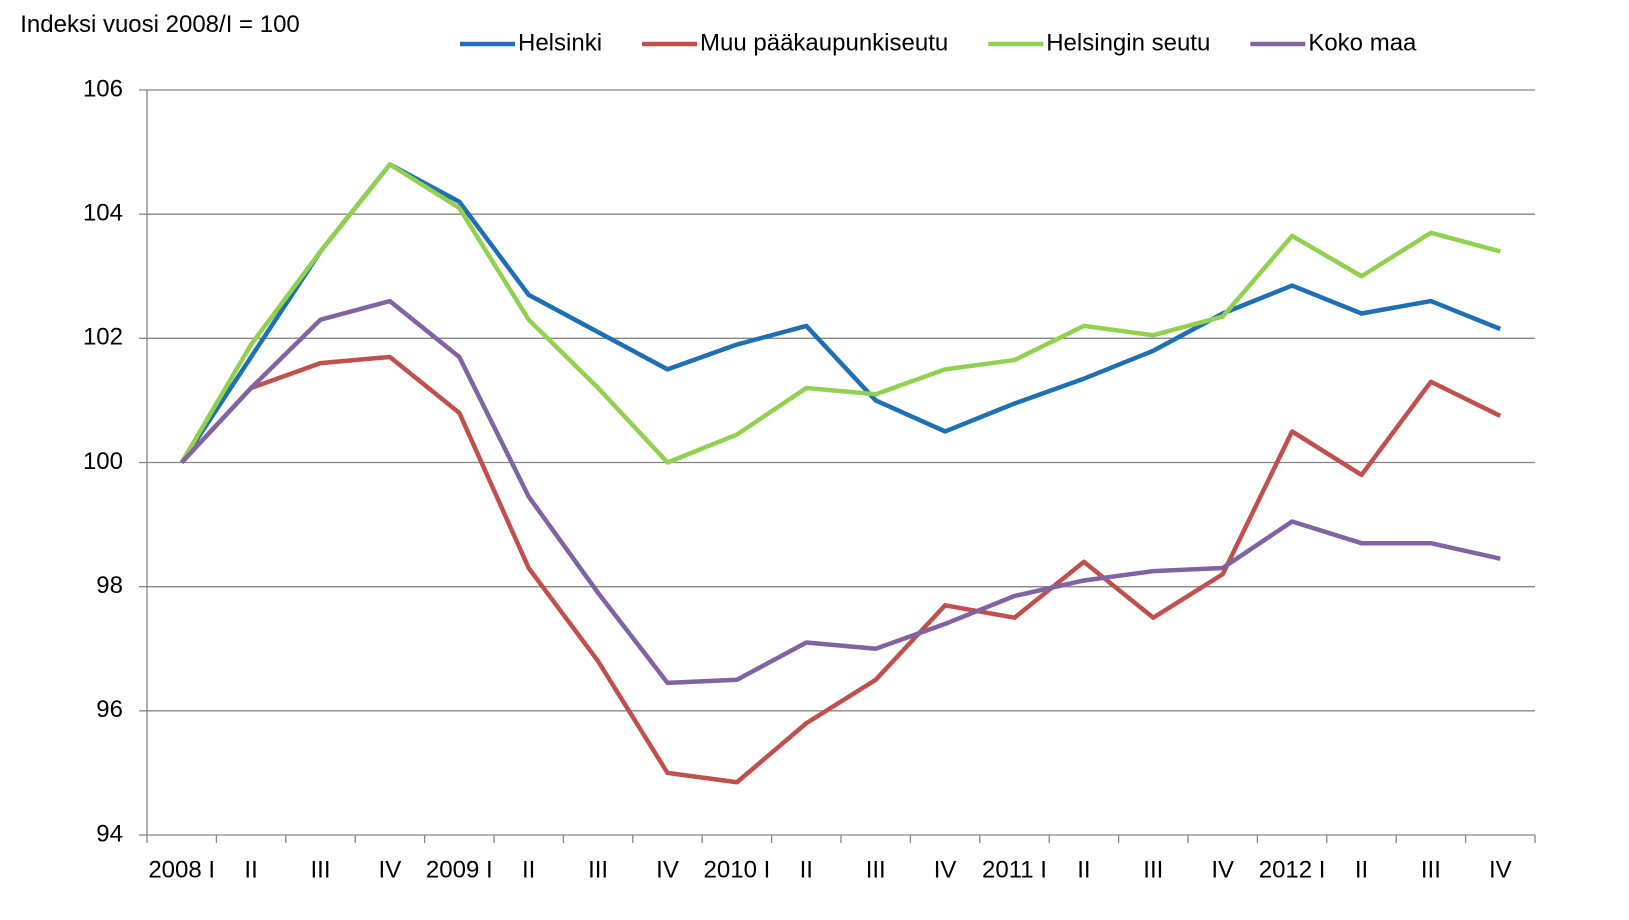 The height and width of the screenshot is (920, 1629). I want to click on x-tick-label: 2008 I, so click(181, 869).